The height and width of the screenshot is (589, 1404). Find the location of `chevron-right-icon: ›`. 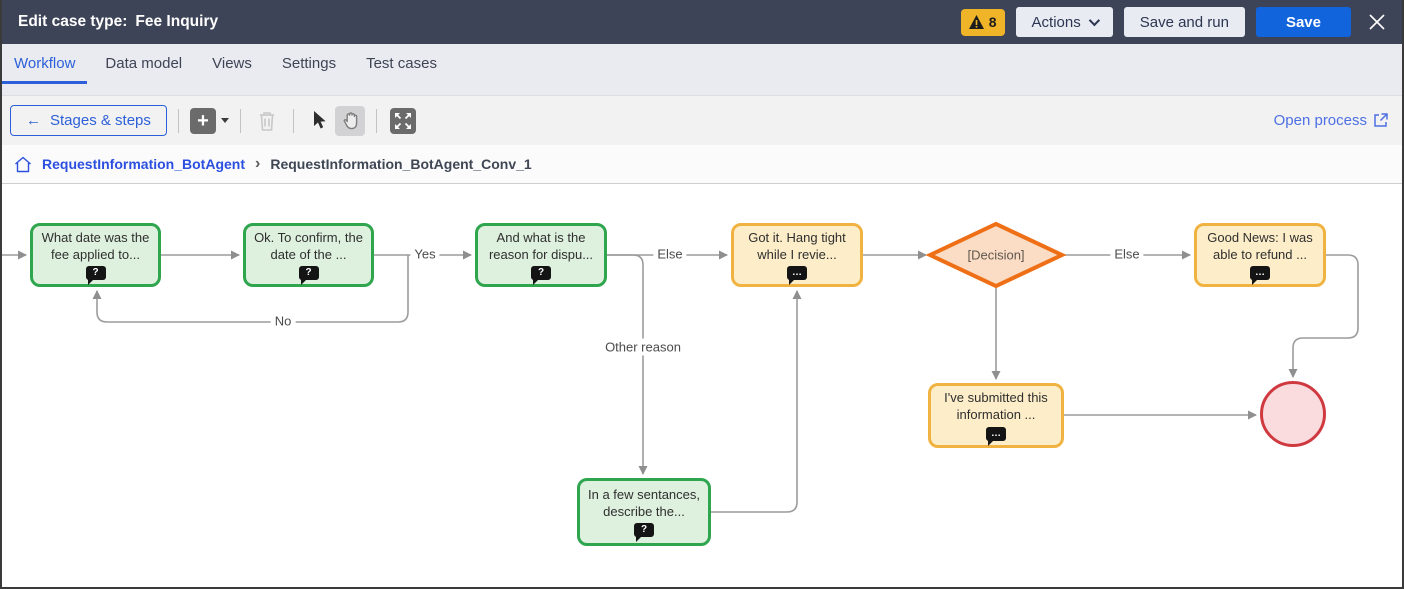

chevron-right-icon: › is located at coordinates (258, 163).